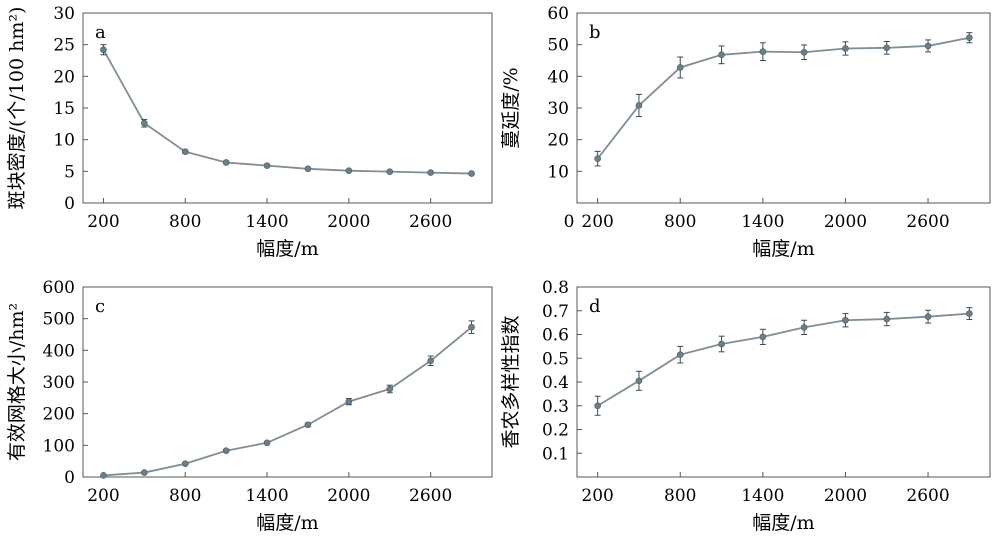 The image size is (1000, 540). Describe the element at coordinates (59, 351) in the screenshot. I see `panel-c-y-tick-label: 400` at that location.